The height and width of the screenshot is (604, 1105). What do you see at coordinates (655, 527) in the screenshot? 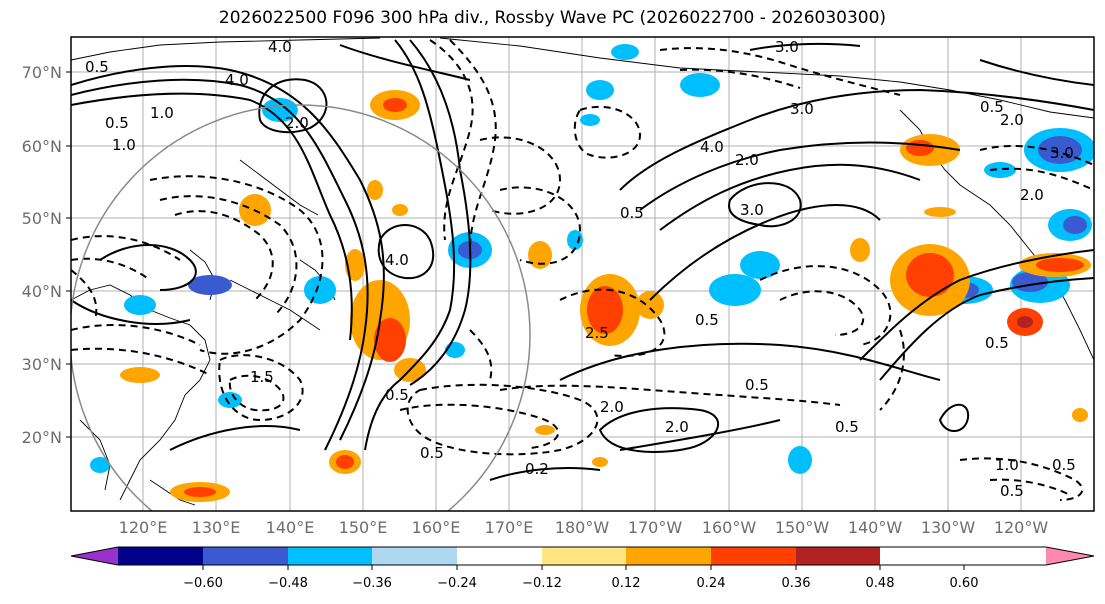
I see `lon-label: 170°W` at bounding box center [655, 527].